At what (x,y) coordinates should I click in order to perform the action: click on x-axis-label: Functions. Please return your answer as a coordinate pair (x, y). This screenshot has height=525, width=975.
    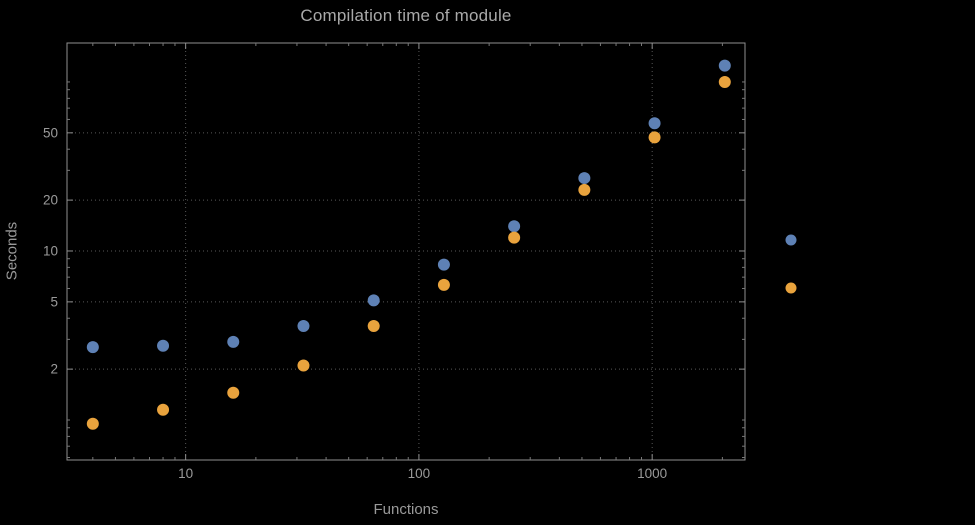
    Looking at the image, I should click on (406, 509).